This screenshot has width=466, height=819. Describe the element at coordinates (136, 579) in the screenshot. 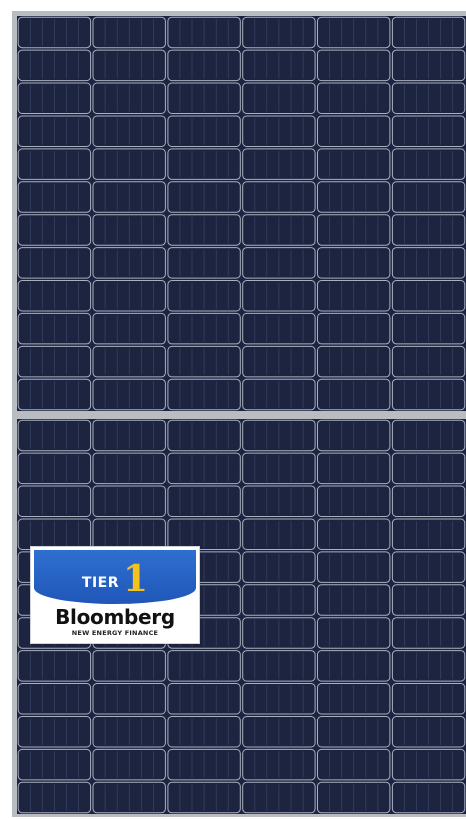

I see `tier-number: 1` at that location.